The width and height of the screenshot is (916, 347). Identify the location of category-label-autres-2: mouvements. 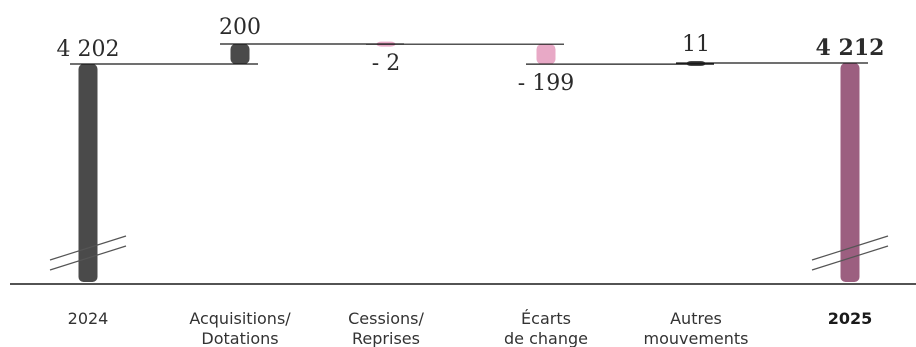
(695, 338).